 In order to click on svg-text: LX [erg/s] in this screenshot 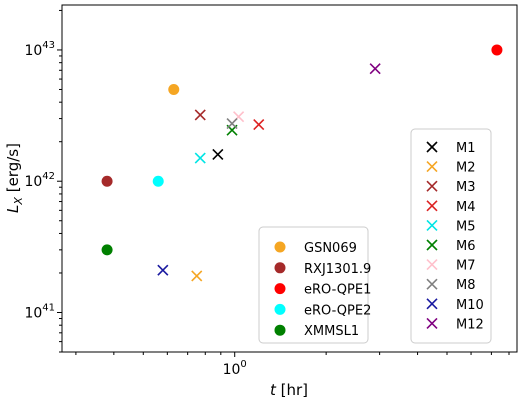, I will do `click(14, 178)`.